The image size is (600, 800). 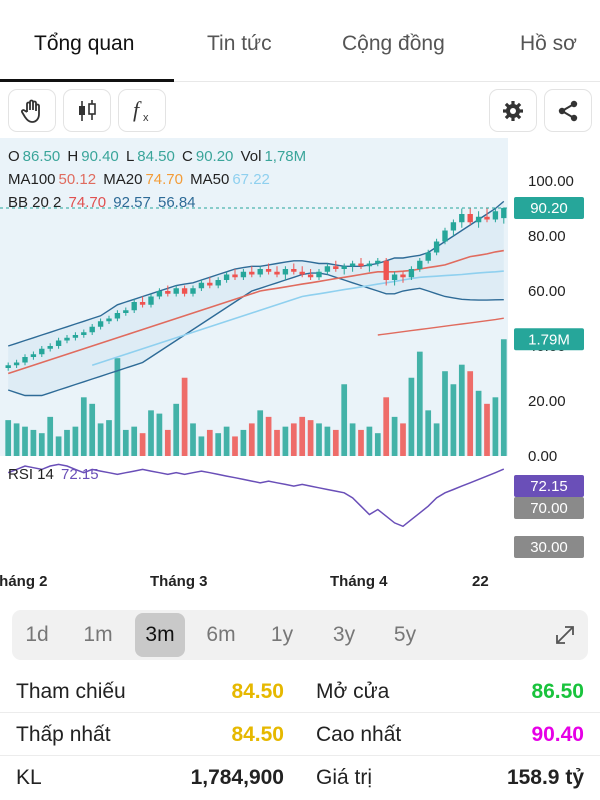 I want to click on gear-icon, so click(x=513, y=110).